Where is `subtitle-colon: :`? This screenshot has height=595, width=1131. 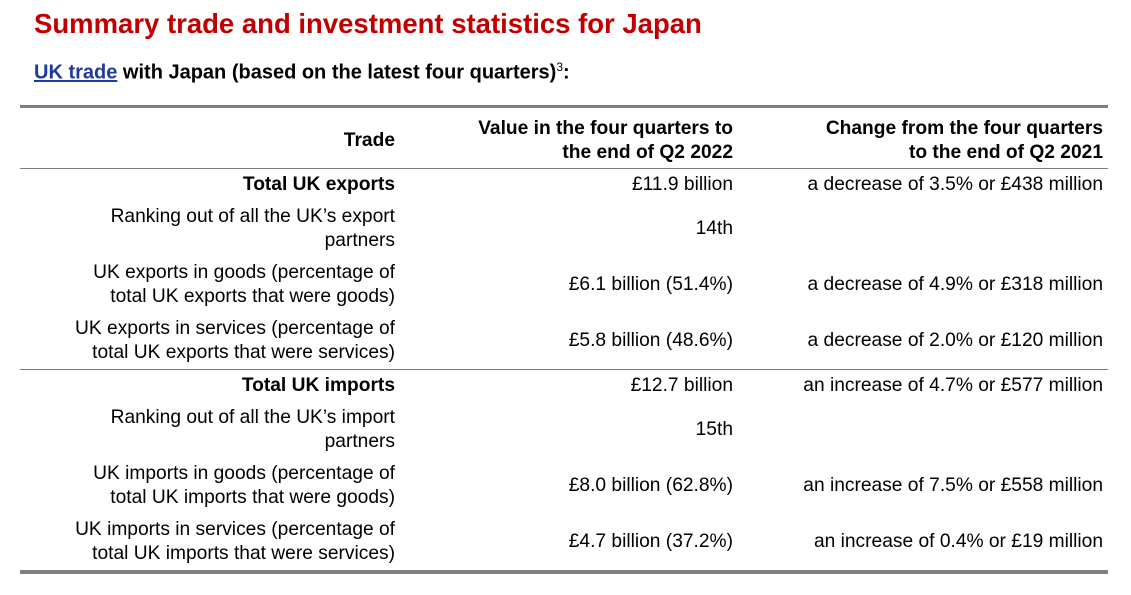 subtitle-colon: : is located at coordinates (566, 72).